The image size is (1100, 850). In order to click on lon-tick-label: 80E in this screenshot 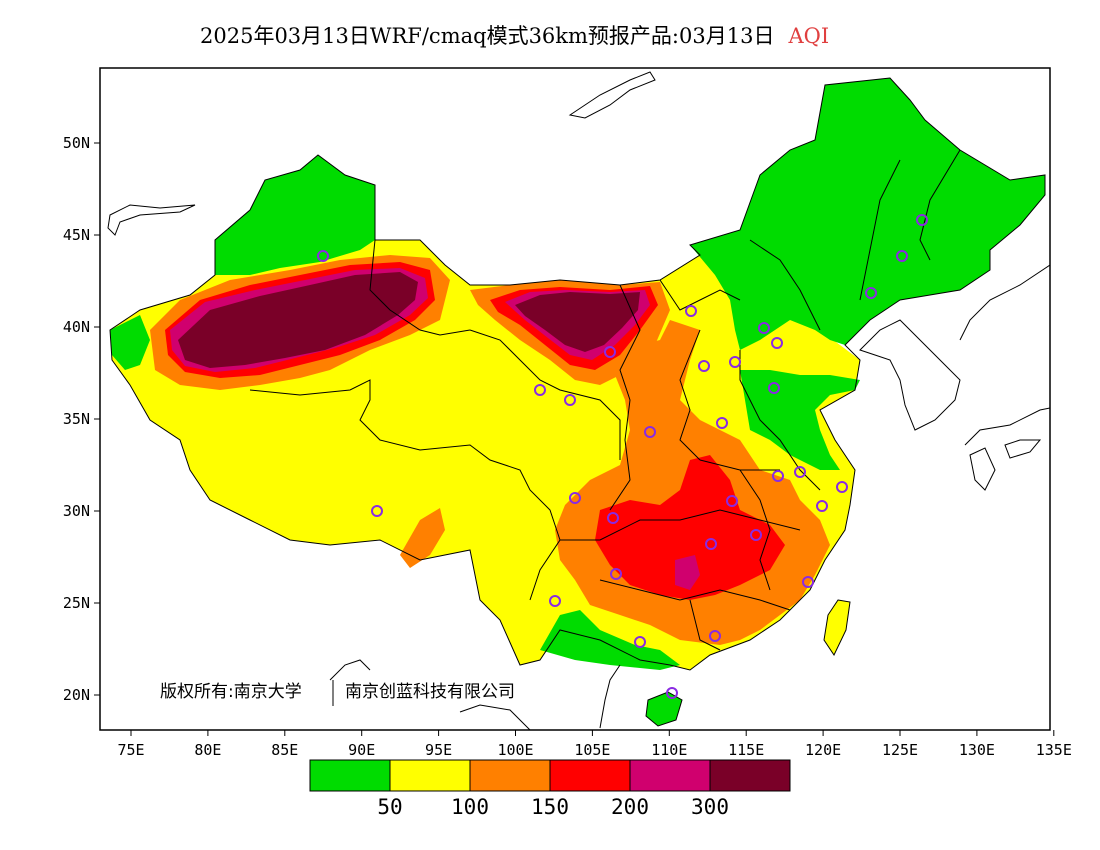, I will do `click(207, 750)`.